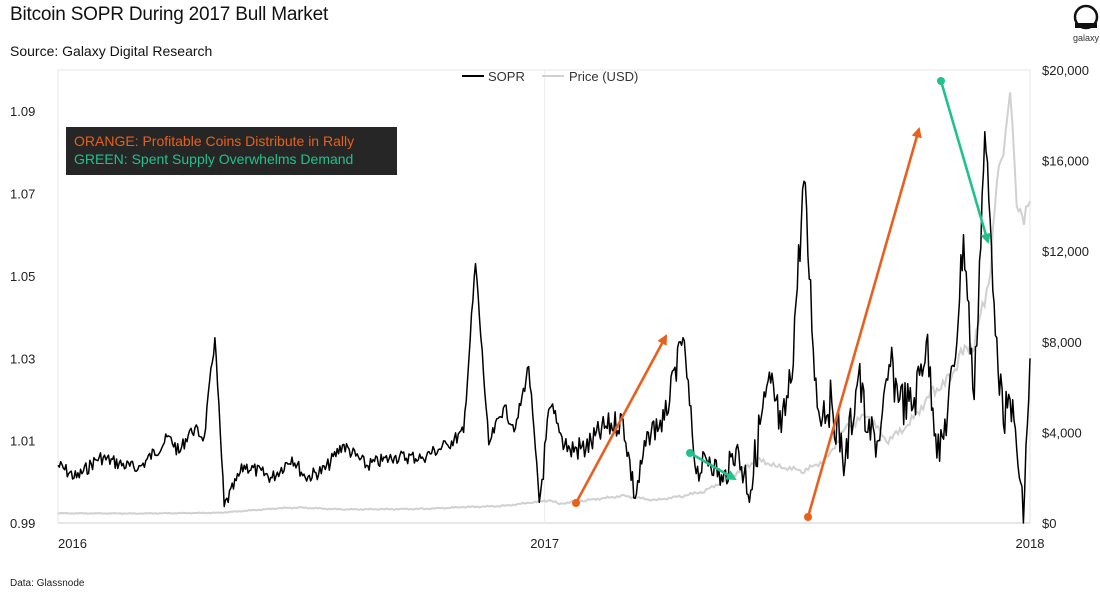 Image resolution: width=1100 pixels, height=596 pixels. I want to click on left-tick-label: 1.01, so click(22, 441).